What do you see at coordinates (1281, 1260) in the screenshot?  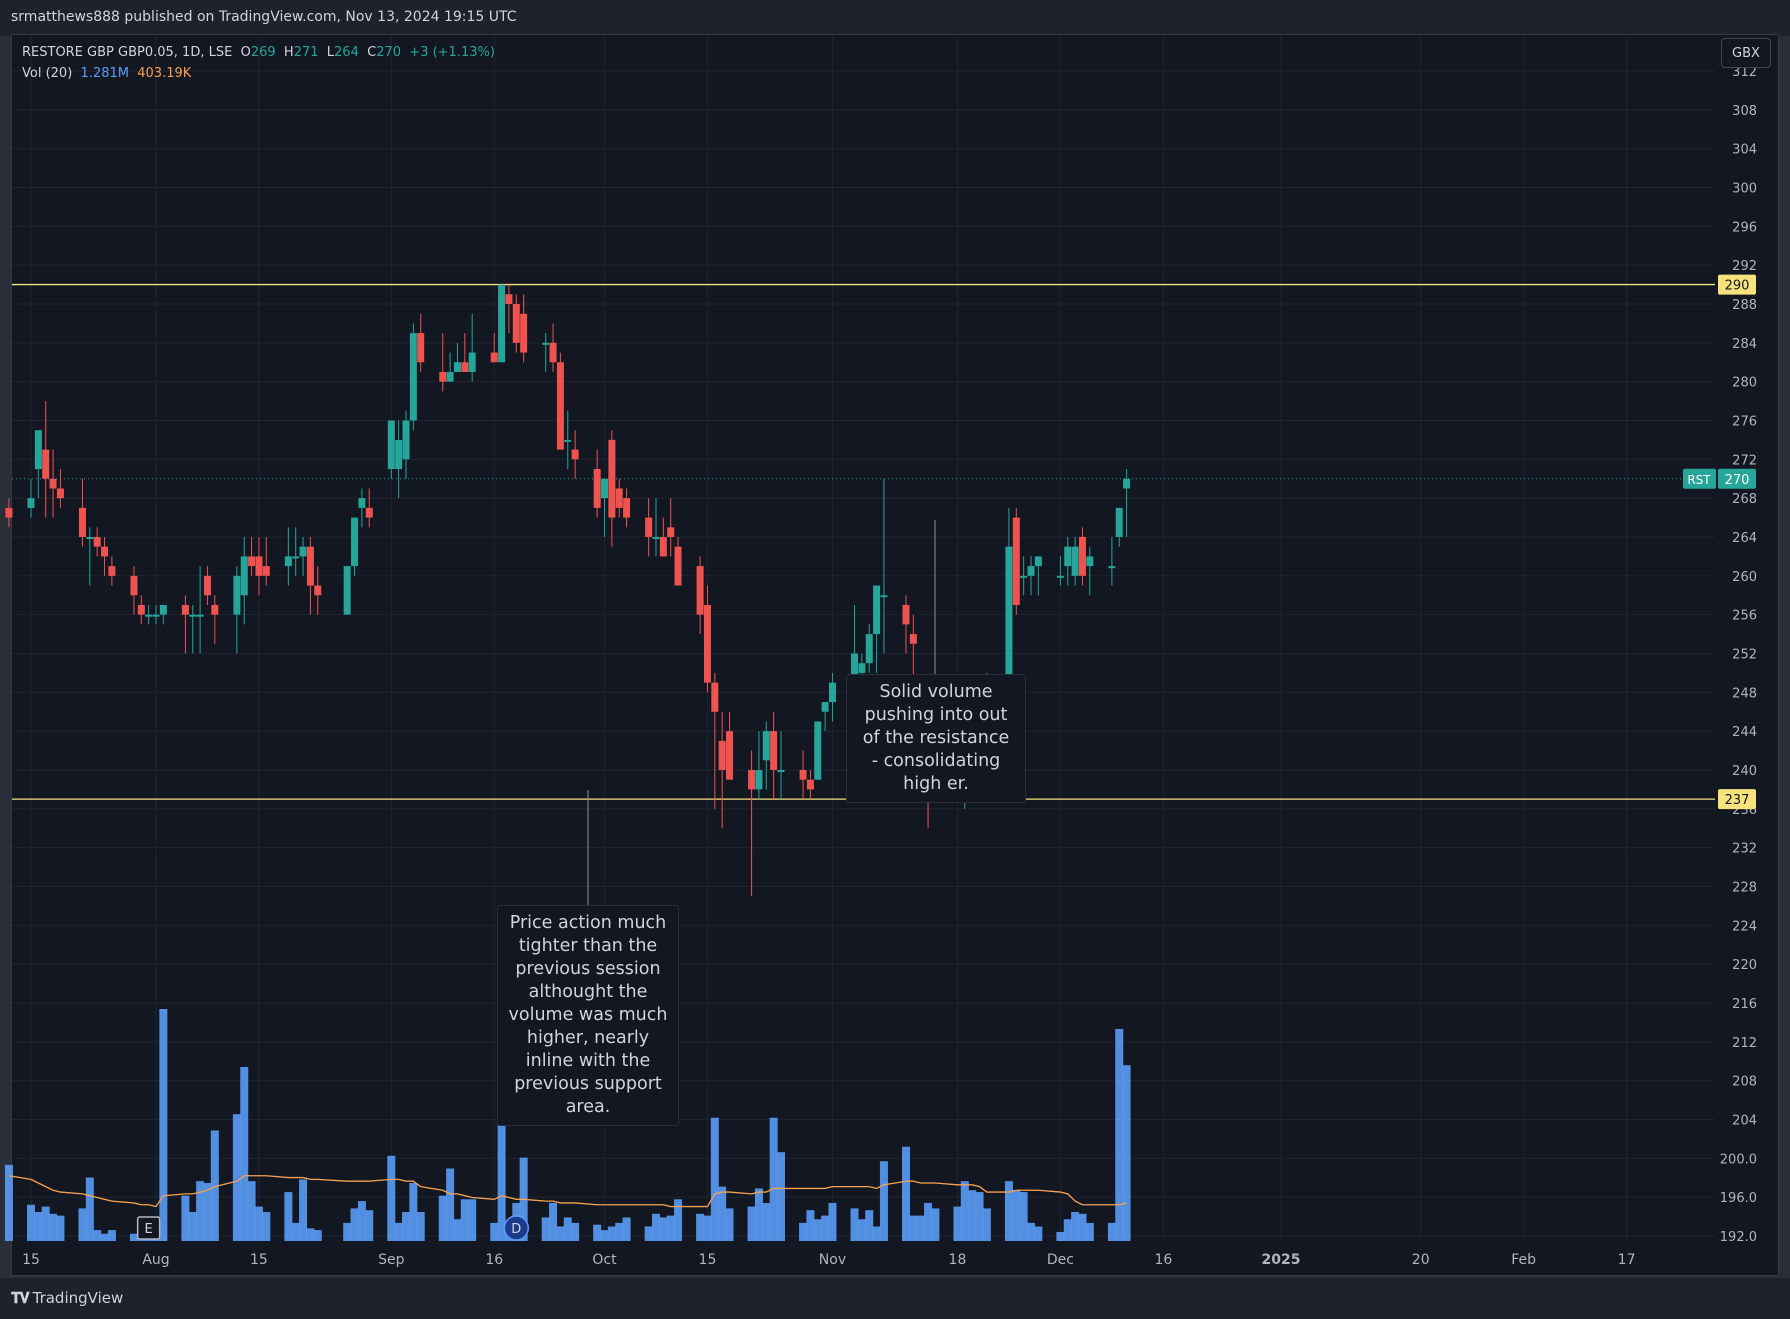 I see `time-axis-label: 2025` at bounding box center [1281, 1260].